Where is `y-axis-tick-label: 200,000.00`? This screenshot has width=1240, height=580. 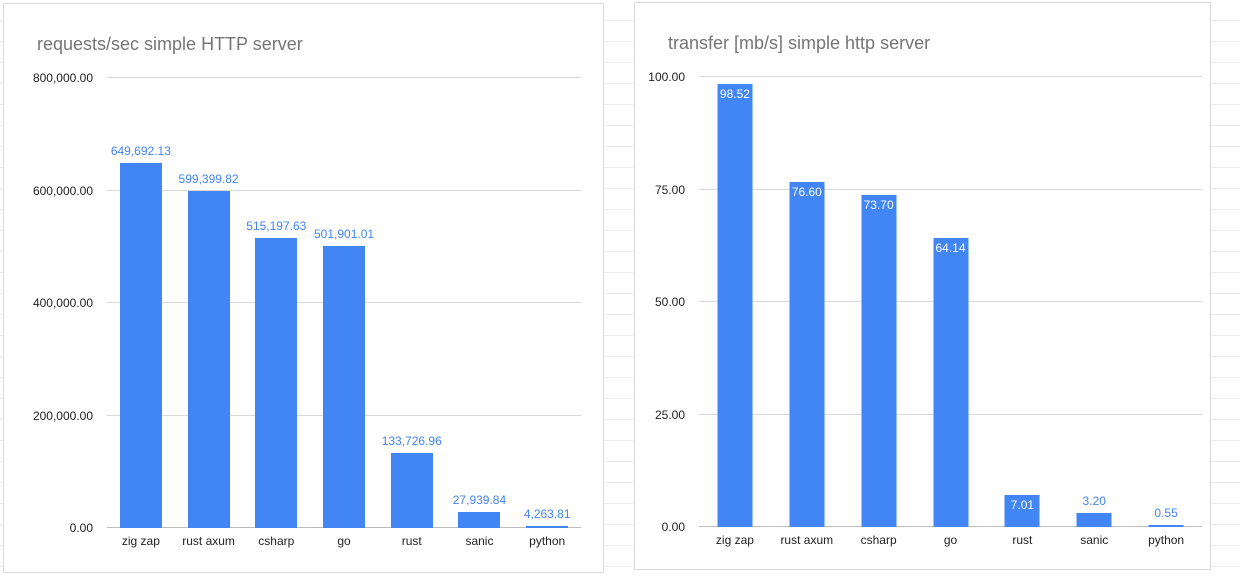
y-axis-tick-label: 200,000.00 is located at coordinates (62, 415).